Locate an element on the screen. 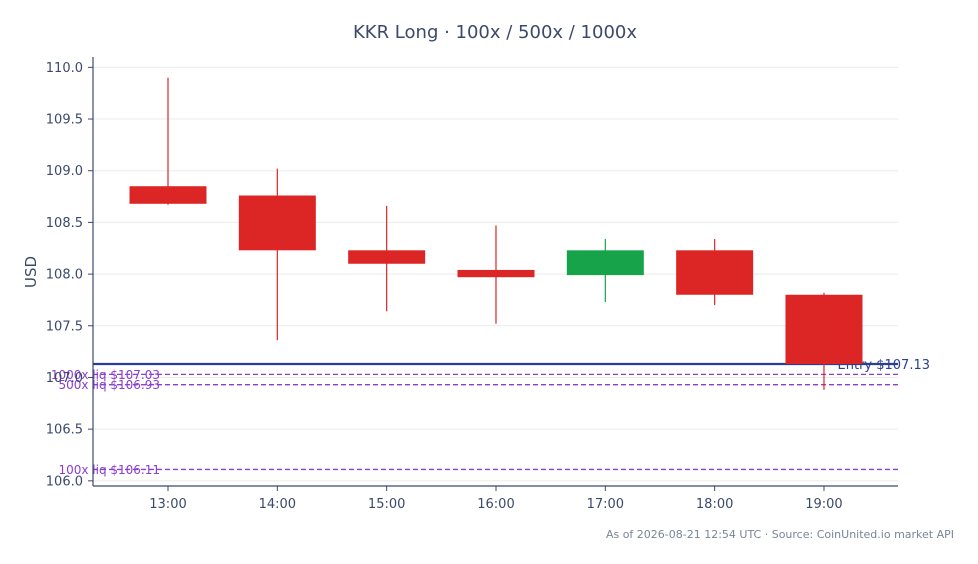 The height and width of the screenshot is (564, 978). x-tick-label: 13:00 is located at coordinates (167, 504).